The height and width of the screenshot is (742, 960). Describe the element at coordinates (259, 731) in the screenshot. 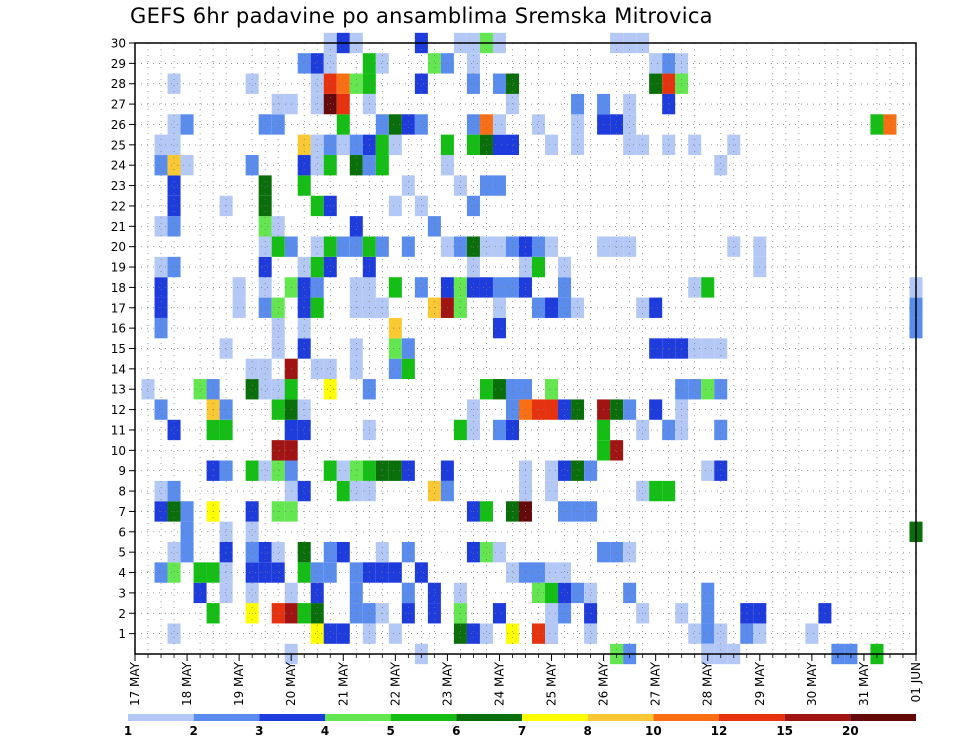

I see `legend-label: 3` at that location.